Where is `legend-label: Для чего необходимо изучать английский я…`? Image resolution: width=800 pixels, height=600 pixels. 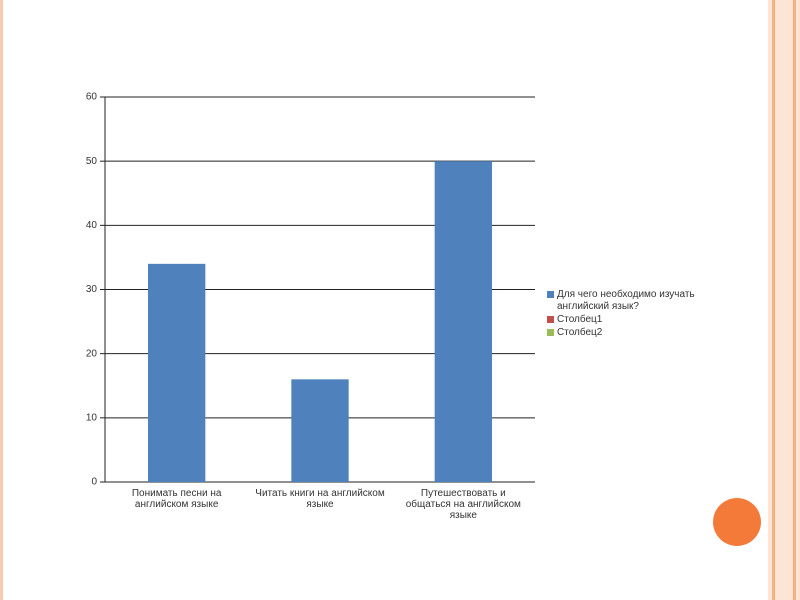
legend-label: Для чего необходимо изучать английский я… is located at coordinates (626, 300).